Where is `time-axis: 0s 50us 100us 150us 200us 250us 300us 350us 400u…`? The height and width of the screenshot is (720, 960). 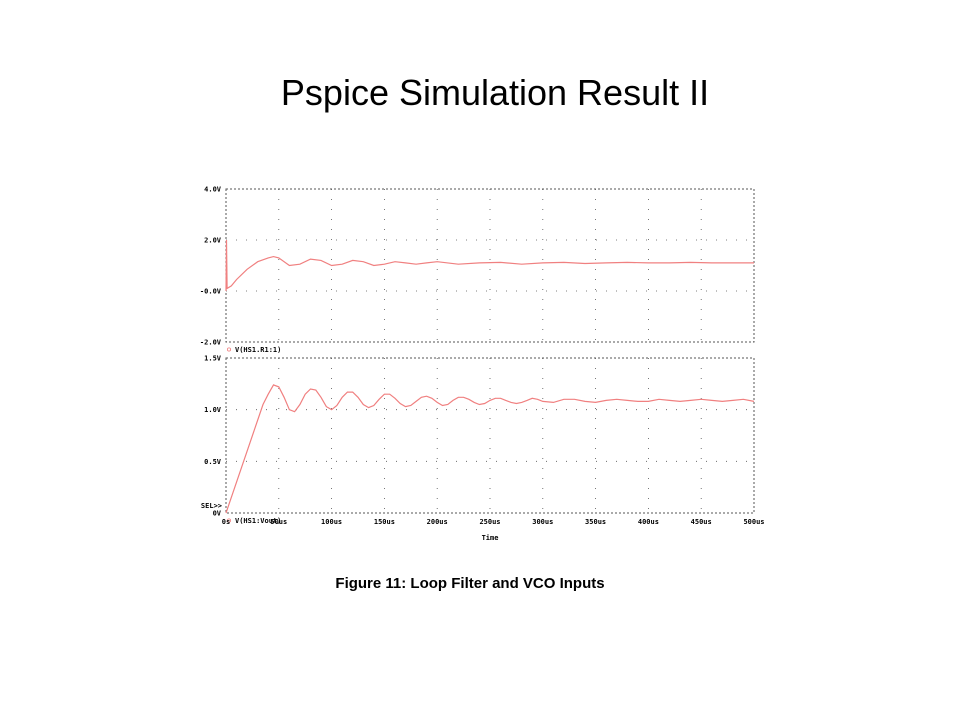 time-axis: 0s 50us 100us 150us 200us 250us 300us 350us 400u… is located at coordinates (493, 530).